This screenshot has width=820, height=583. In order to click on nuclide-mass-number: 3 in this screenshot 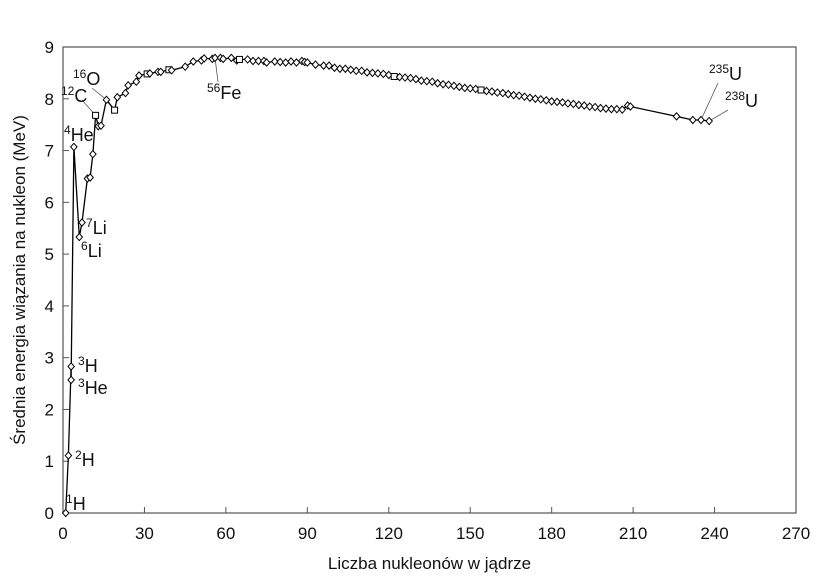, I will do `click(81, 383)`.